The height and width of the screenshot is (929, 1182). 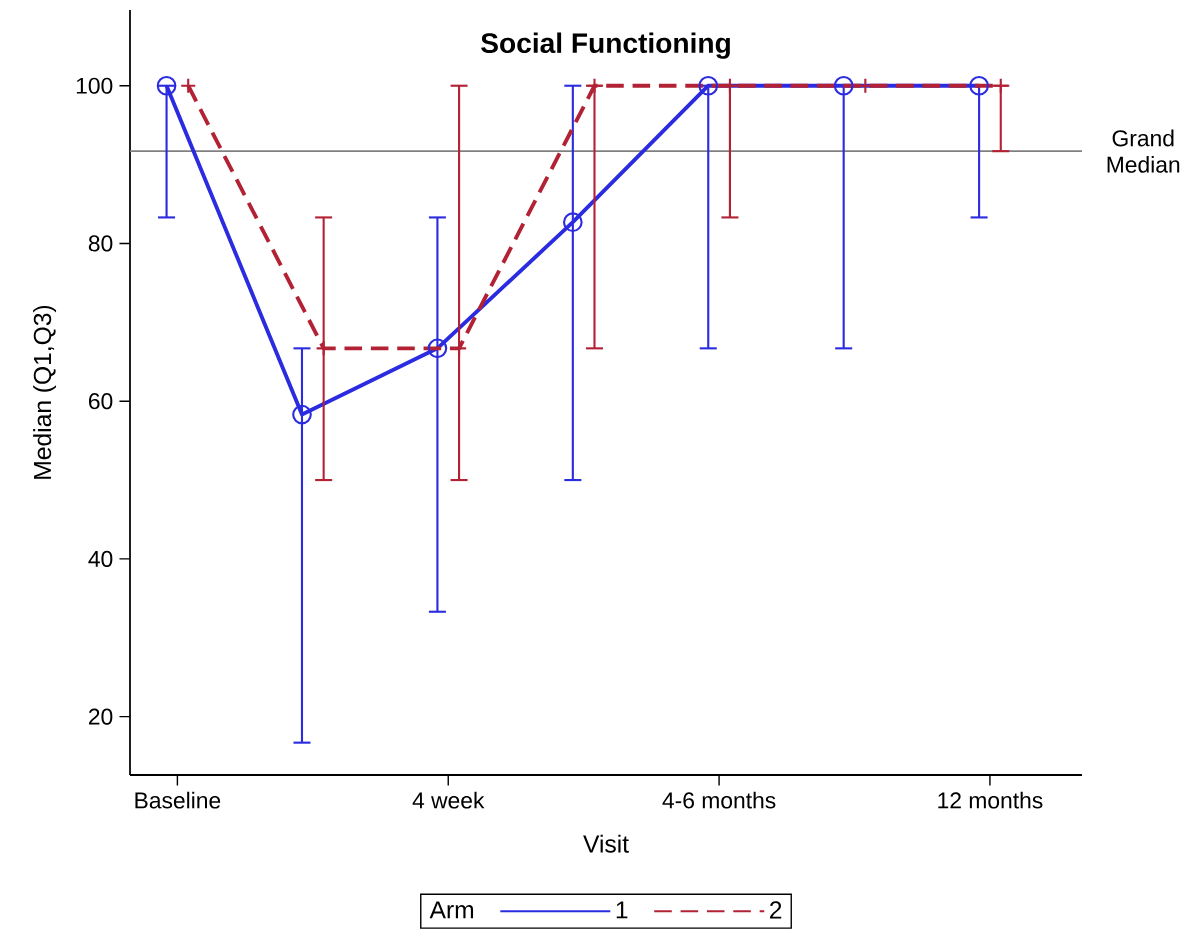 I want to click on y-tick-label: 60, so click(x=101, y=401).